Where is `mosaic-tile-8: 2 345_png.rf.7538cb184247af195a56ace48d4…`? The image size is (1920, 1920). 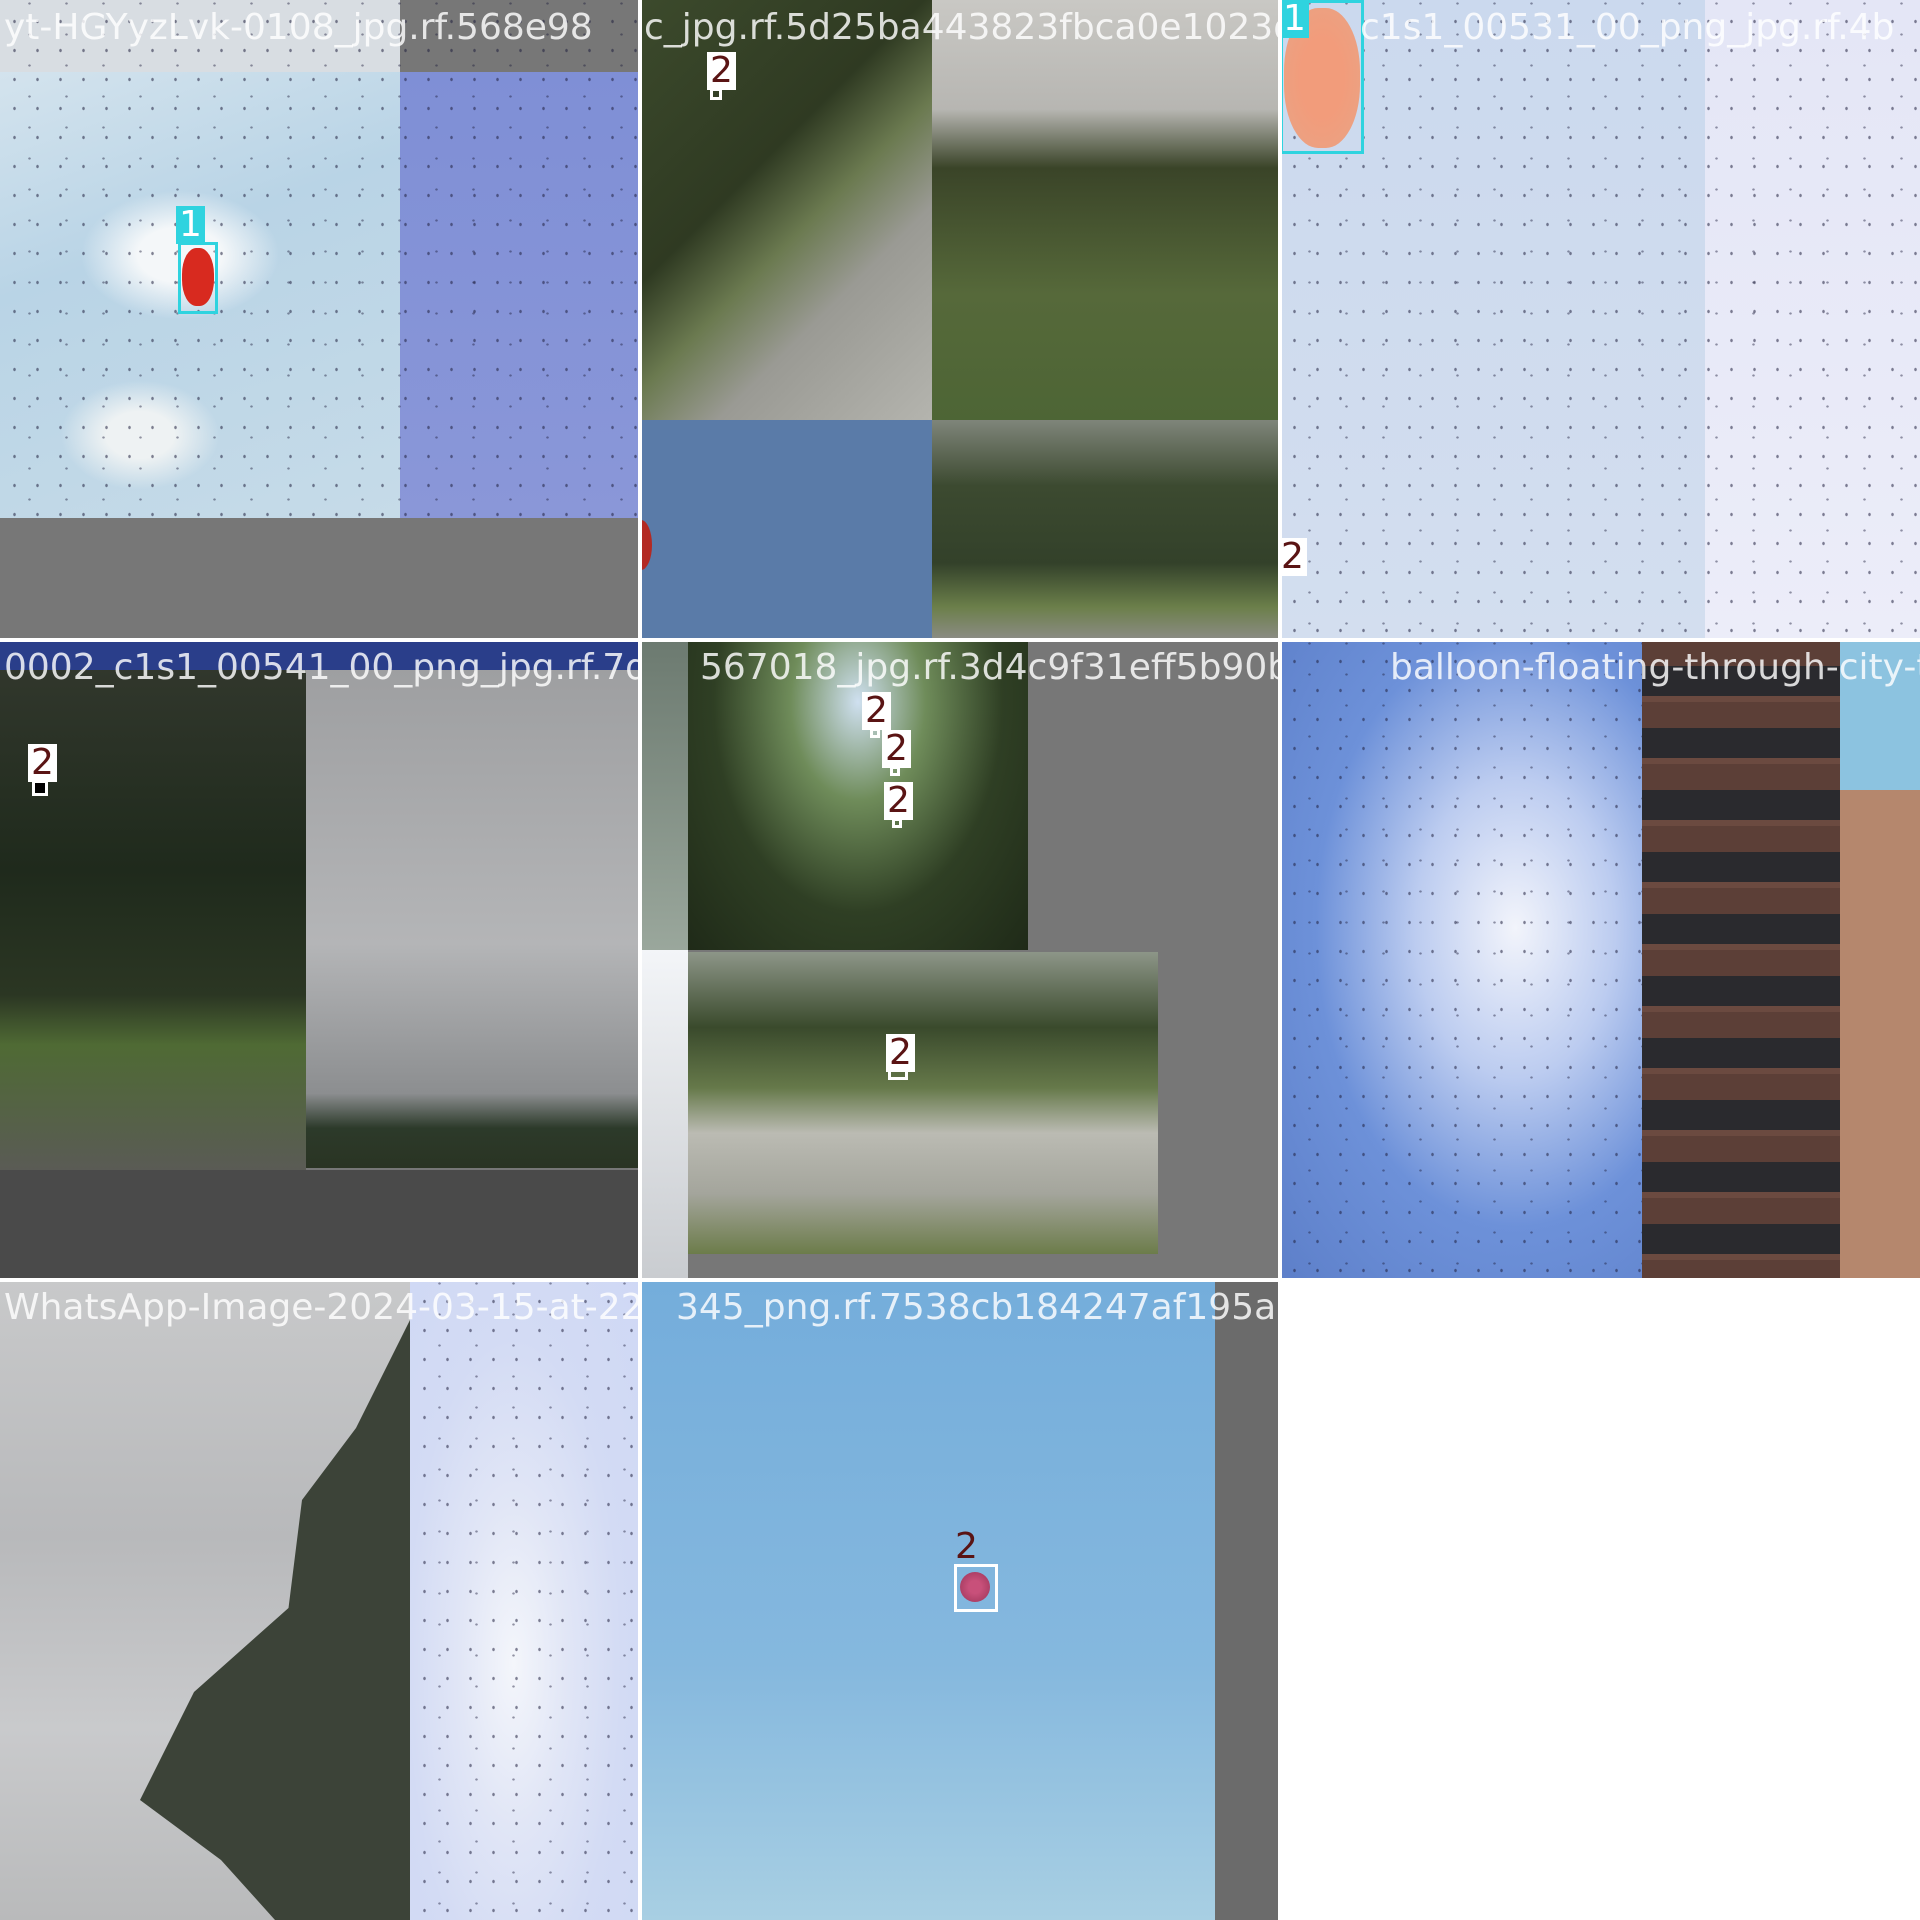 mosaic-tile-8: 2 345_png.rf.7538cb184247af195a56ace48d4… is located at coordinates (960, 1600).